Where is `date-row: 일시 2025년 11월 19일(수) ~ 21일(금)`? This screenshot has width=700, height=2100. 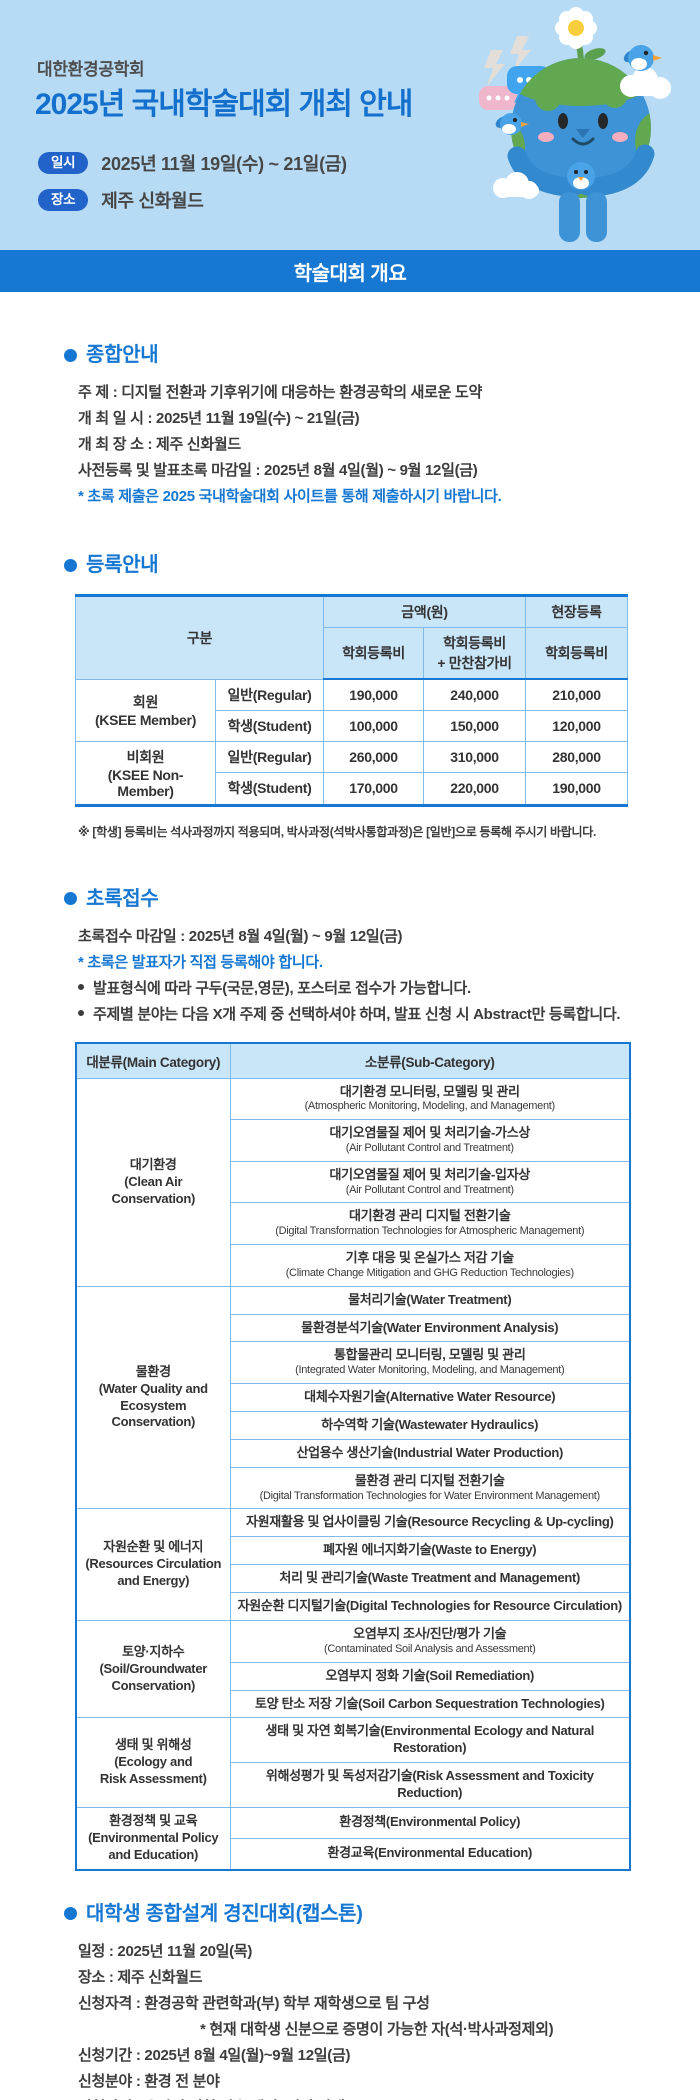
date-row: 일시 2025년 11월 19일(수) ~ 21일(금) is located at coordinates (192, 163).